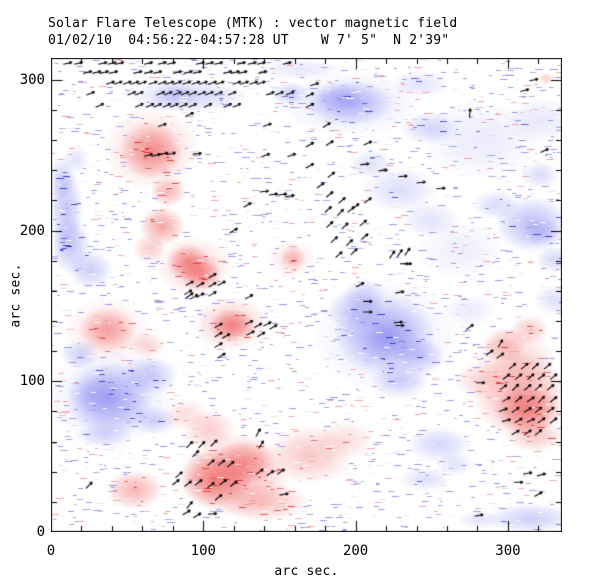 This screenshot has width=612, height=585. What do you see at coordinates (32, 230) in the screenshot?
I see `y-tick-label: 200` at bounding box center [32, 230].